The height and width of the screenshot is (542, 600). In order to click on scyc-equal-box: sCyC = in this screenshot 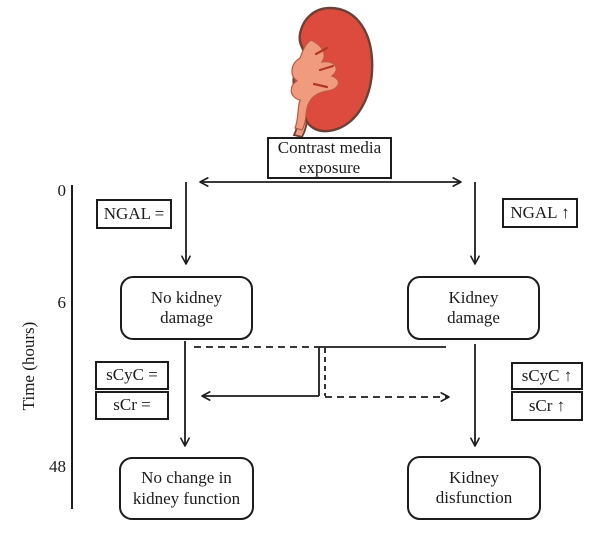, I will do `click(132, 375)`.